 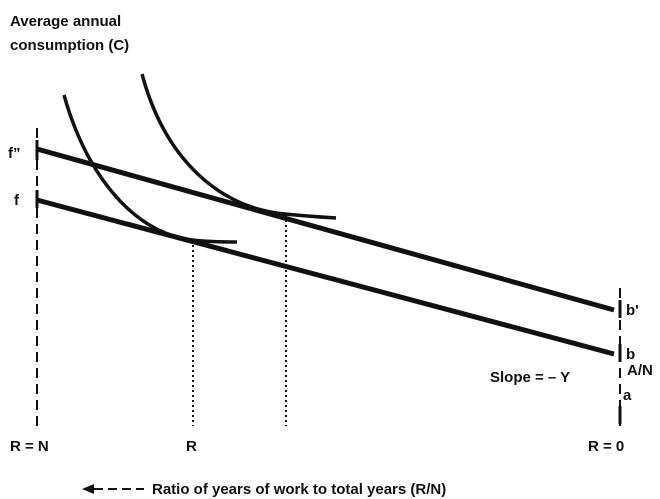 What do you see at coordinates (530, 377) in the screenshot?
I see `label: Slope = – Y` at bounding box center [530, 377].